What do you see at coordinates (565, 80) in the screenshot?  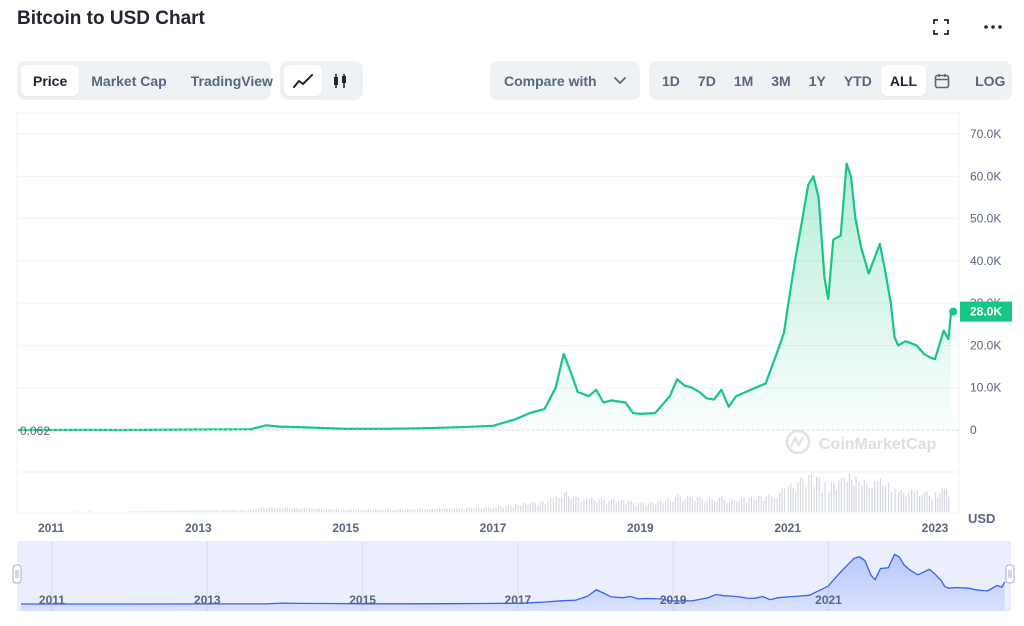 I see `compare-dropdown: Compare with` at bounding box center [565, 80].